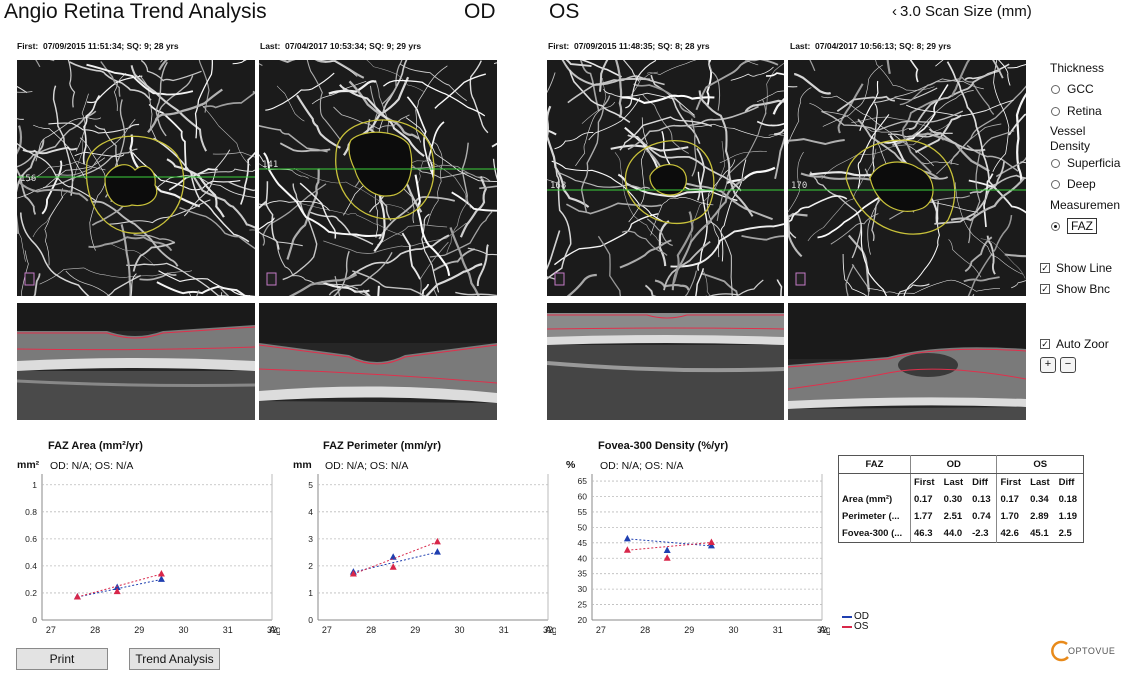  Describe the element at coordinates (1068, 365) in the screenshot. I see `zoom-out-icon: −` at that location.